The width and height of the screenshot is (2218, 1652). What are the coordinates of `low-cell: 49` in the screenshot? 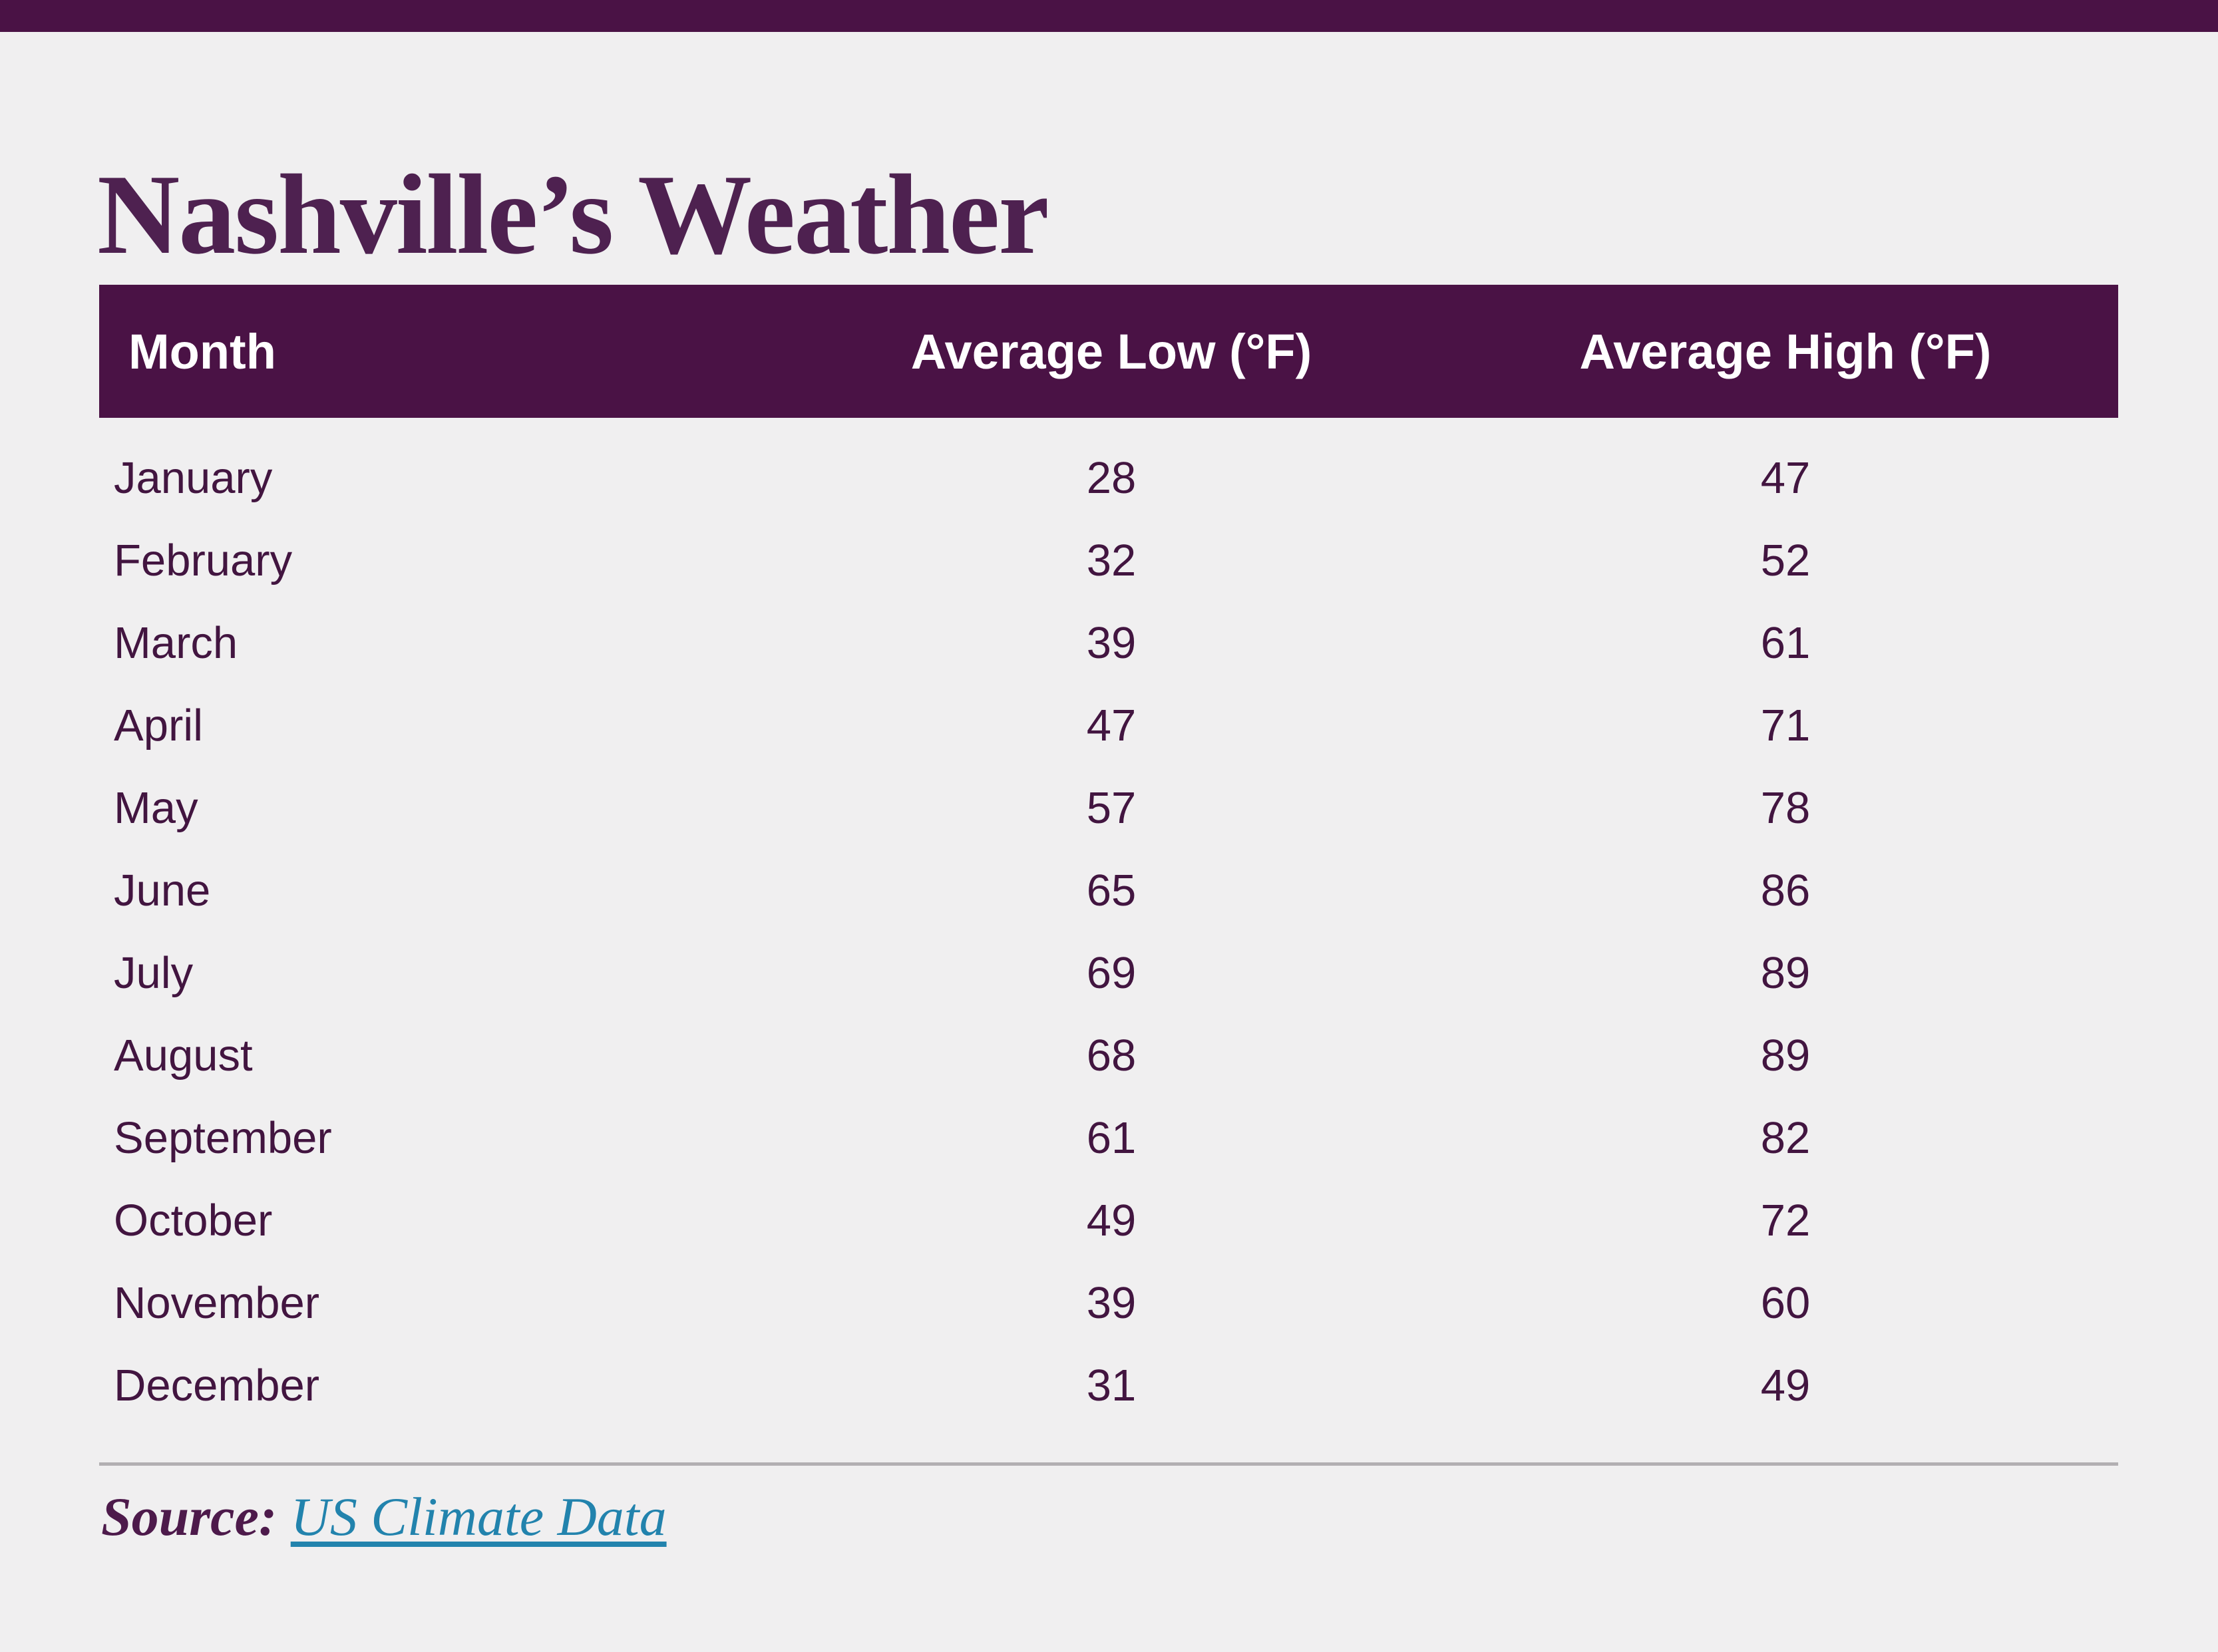 It's located at (1111, 1220).